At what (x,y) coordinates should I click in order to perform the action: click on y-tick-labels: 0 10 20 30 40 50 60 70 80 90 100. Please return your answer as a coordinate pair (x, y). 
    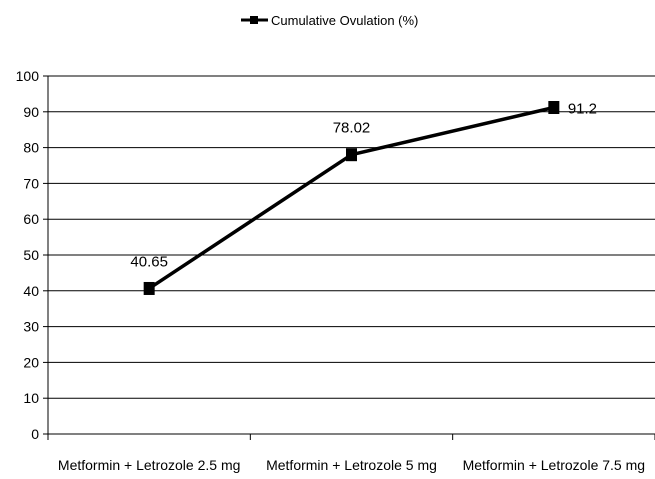
    Looking at the image, I should click on (28, 255).